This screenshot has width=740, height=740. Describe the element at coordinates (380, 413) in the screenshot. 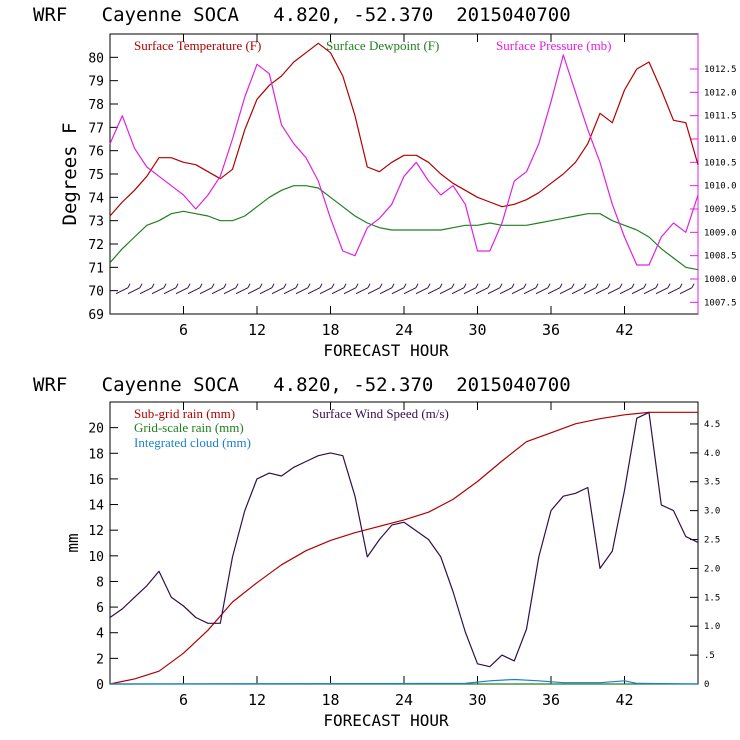

I see `legend-wind-speed: Surface Wind Speed (m/s)` at that location.